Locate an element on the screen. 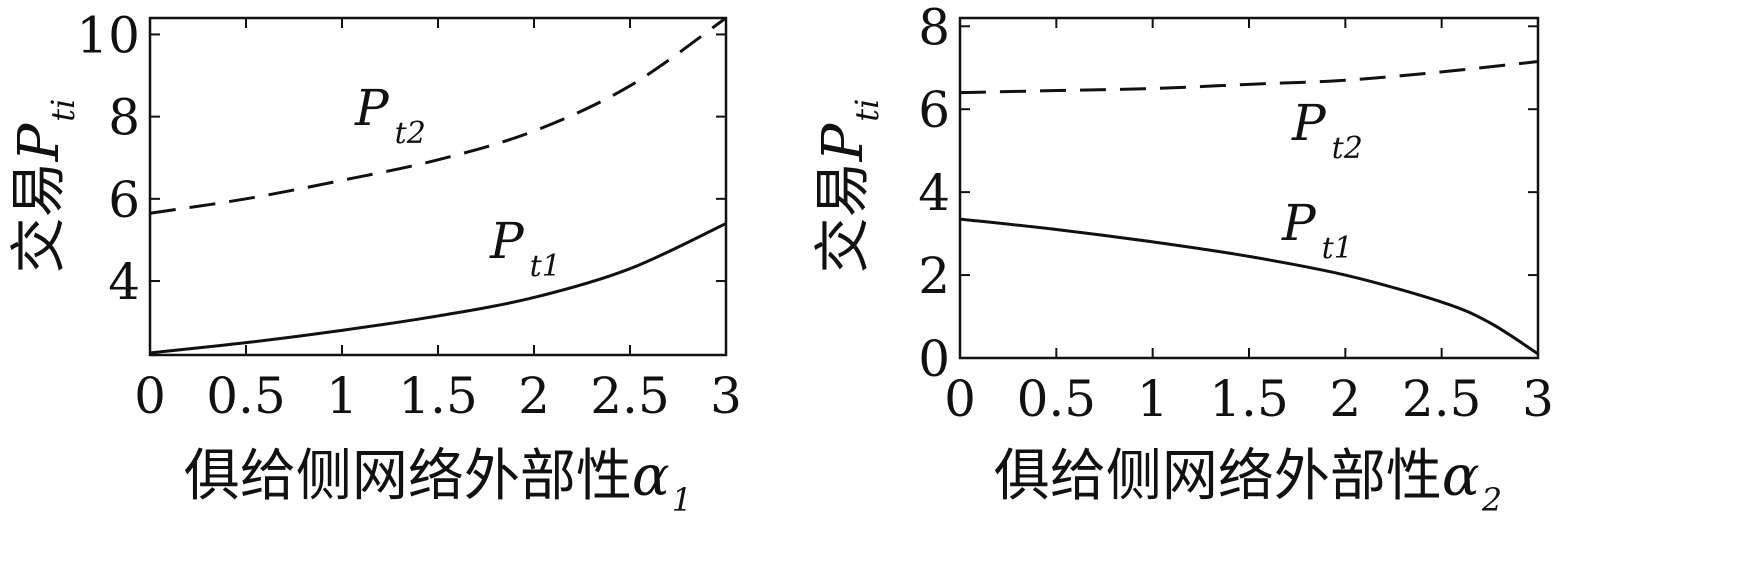  x-tick-label-right: 1.5 is located at coordinates (1249, 399).